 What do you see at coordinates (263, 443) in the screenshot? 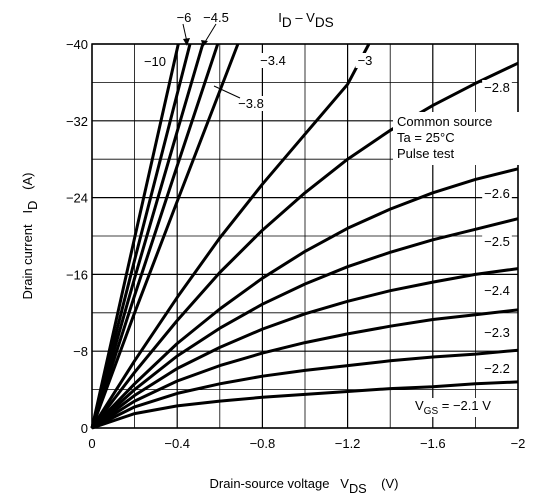
I see `x-tick-label: −0.8` at bounding box center [263, 443].